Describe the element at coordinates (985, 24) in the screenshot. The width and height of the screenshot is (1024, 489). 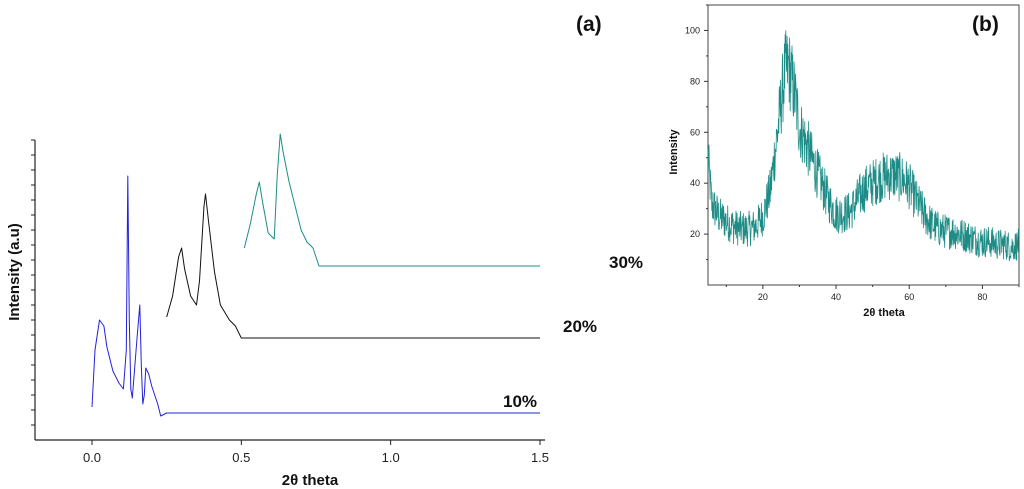
I see `panel-b-label: (b)` at that location.